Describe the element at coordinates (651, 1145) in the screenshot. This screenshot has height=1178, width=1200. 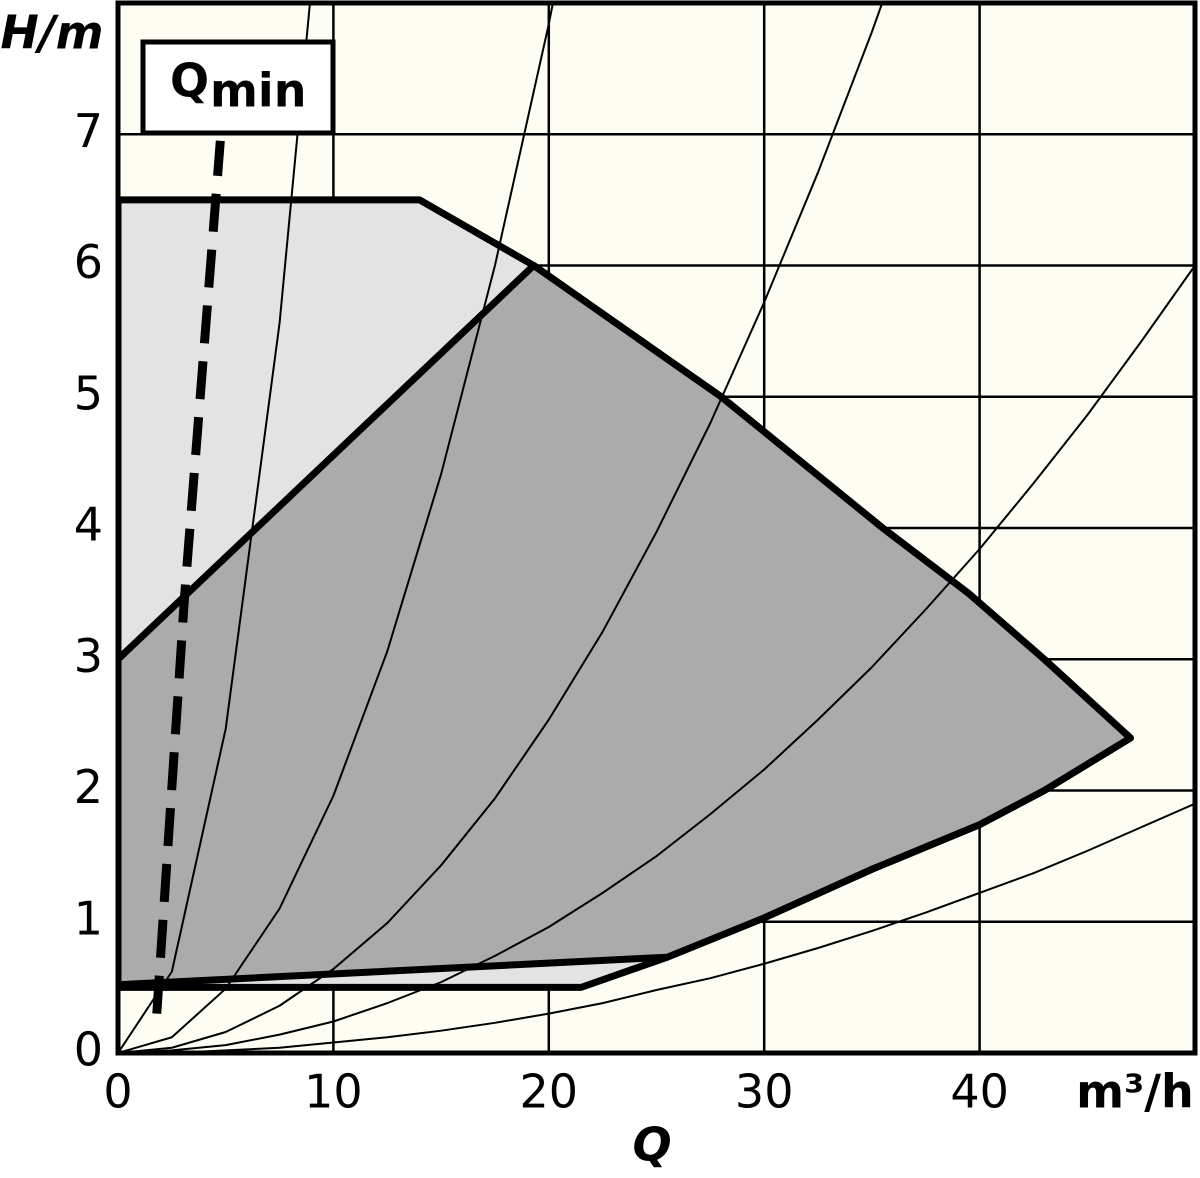
I see `x-axis-label: Q` at that location.